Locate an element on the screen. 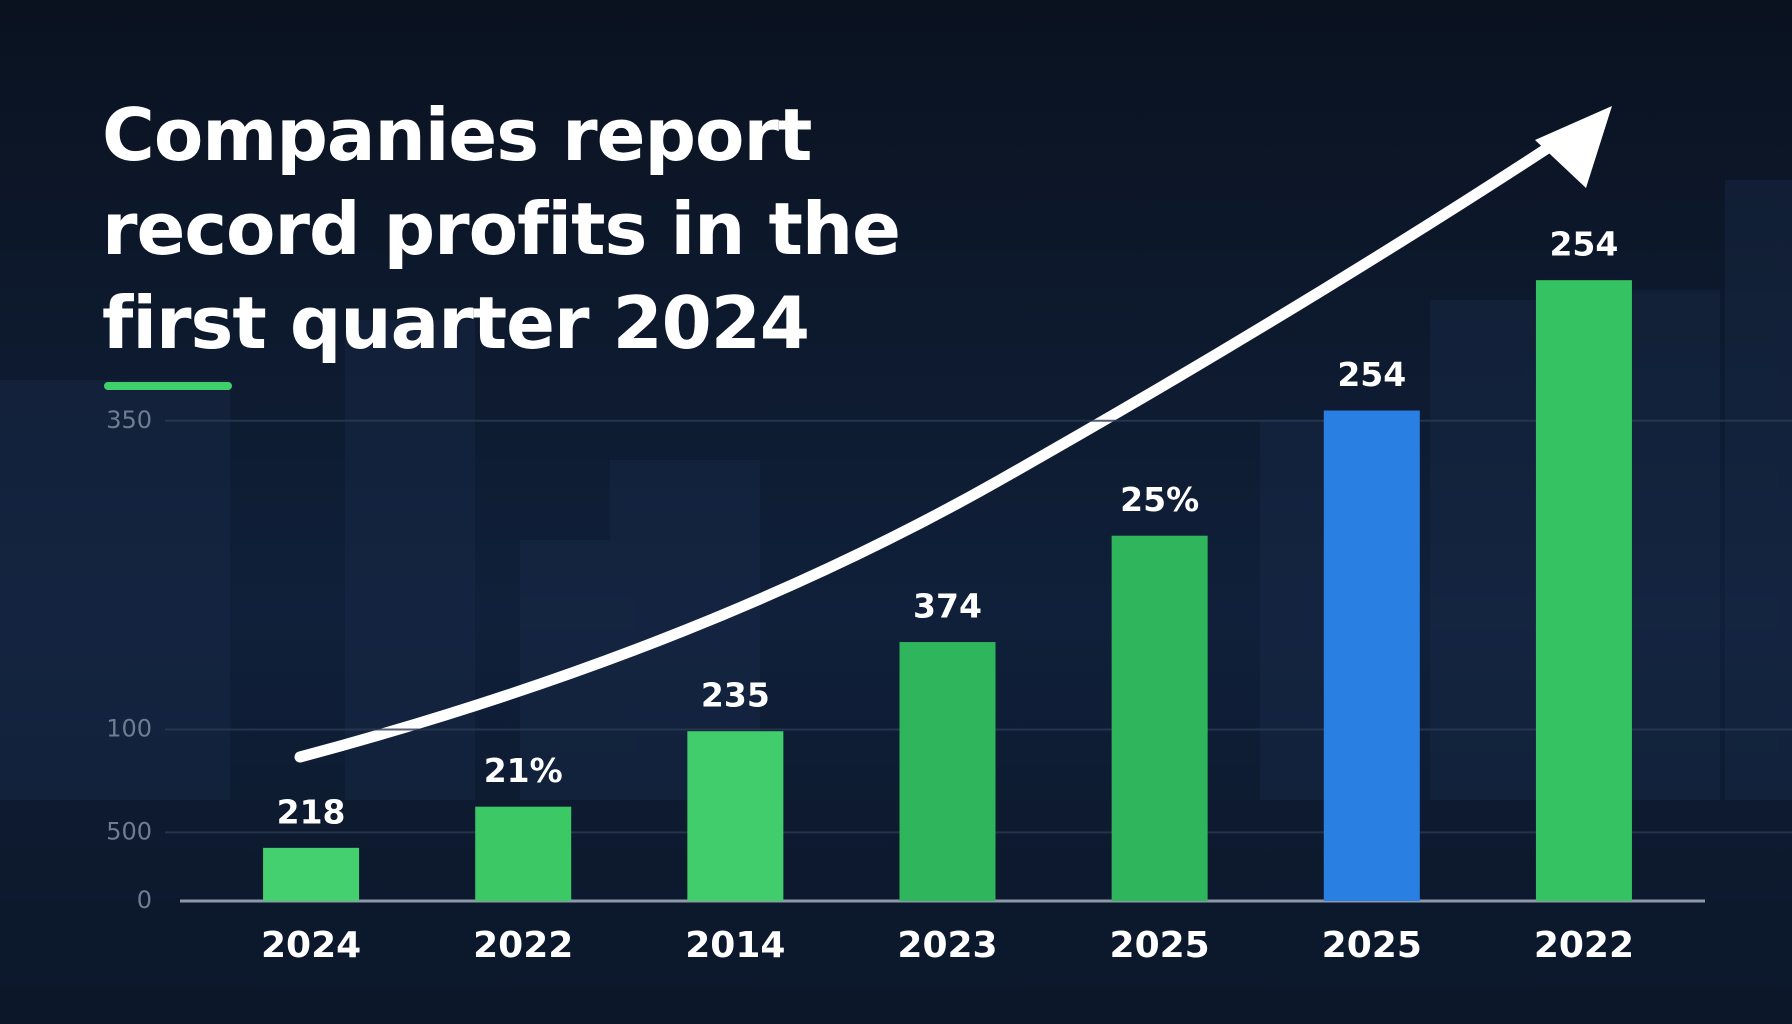 Image resolution: width=1792 pixels, height=1024 pixels. bar-annotation: 218 is located at coordinates (311, 811).